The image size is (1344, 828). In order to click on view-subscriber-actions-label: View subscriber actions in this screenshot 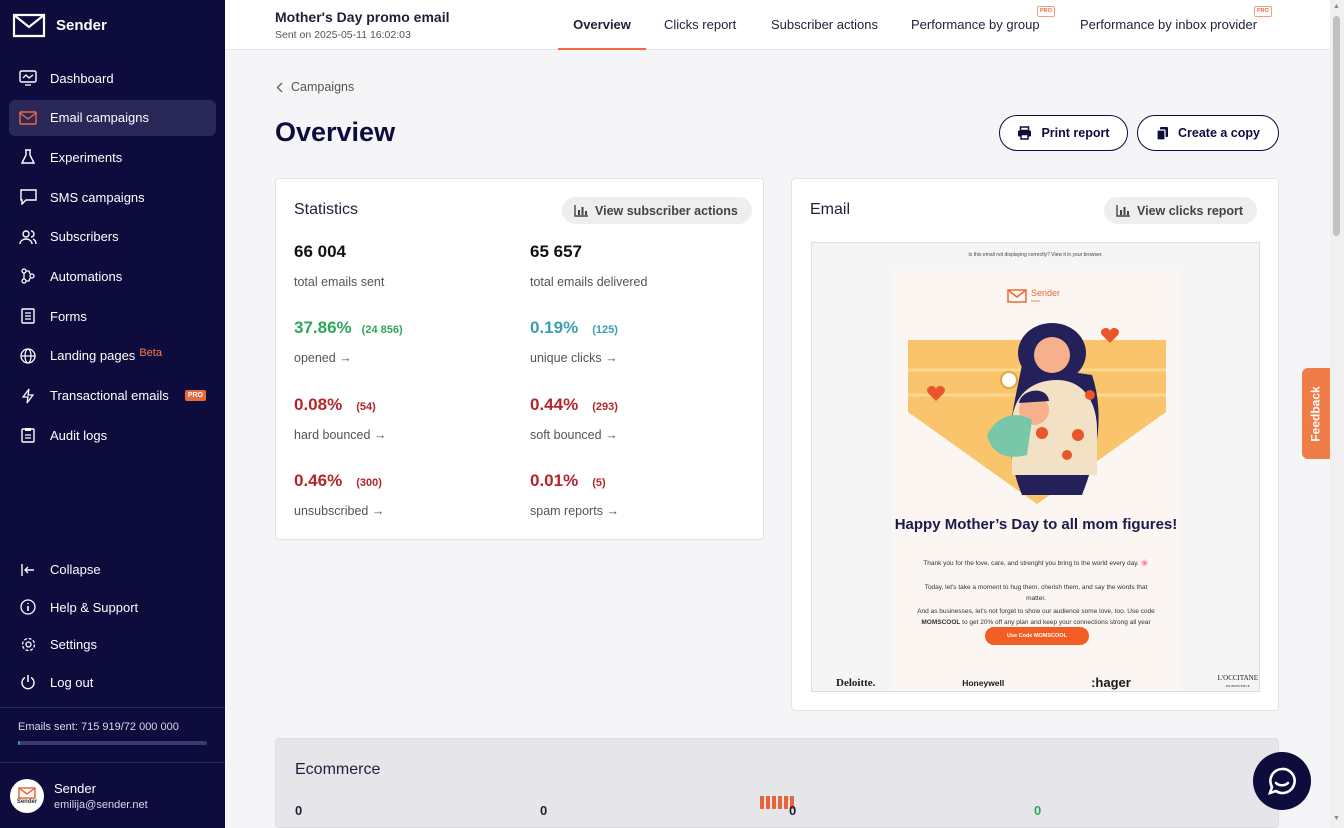, I will do `click(666, 210)`.